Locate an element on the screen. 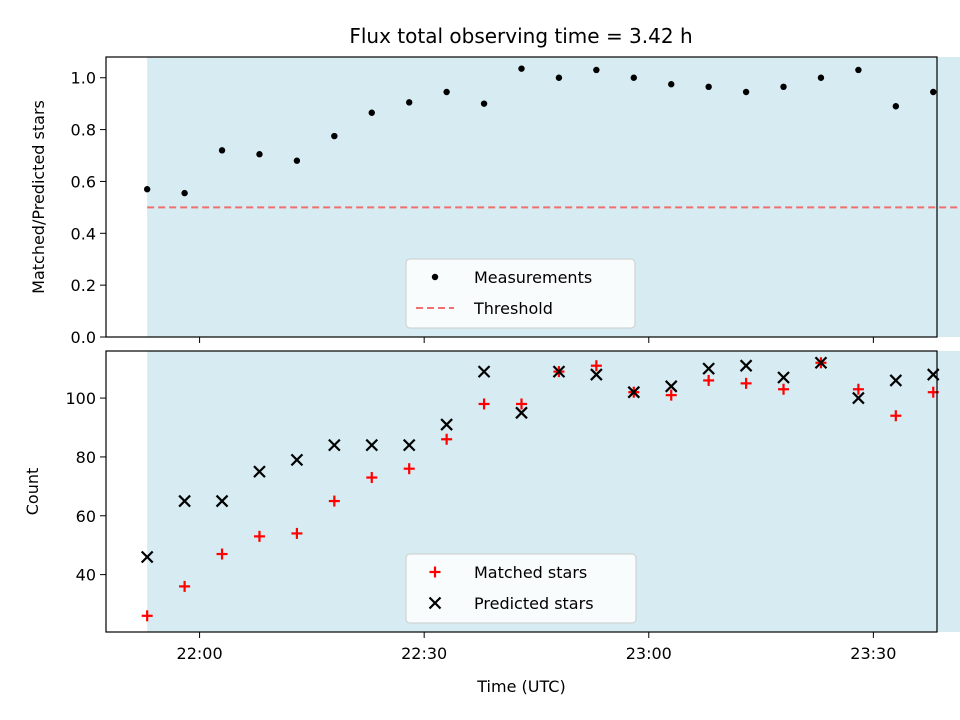 The height and width of the screenshot is (720, 960). legend-entry-label: Threshold is located at coordinates (513, 308).